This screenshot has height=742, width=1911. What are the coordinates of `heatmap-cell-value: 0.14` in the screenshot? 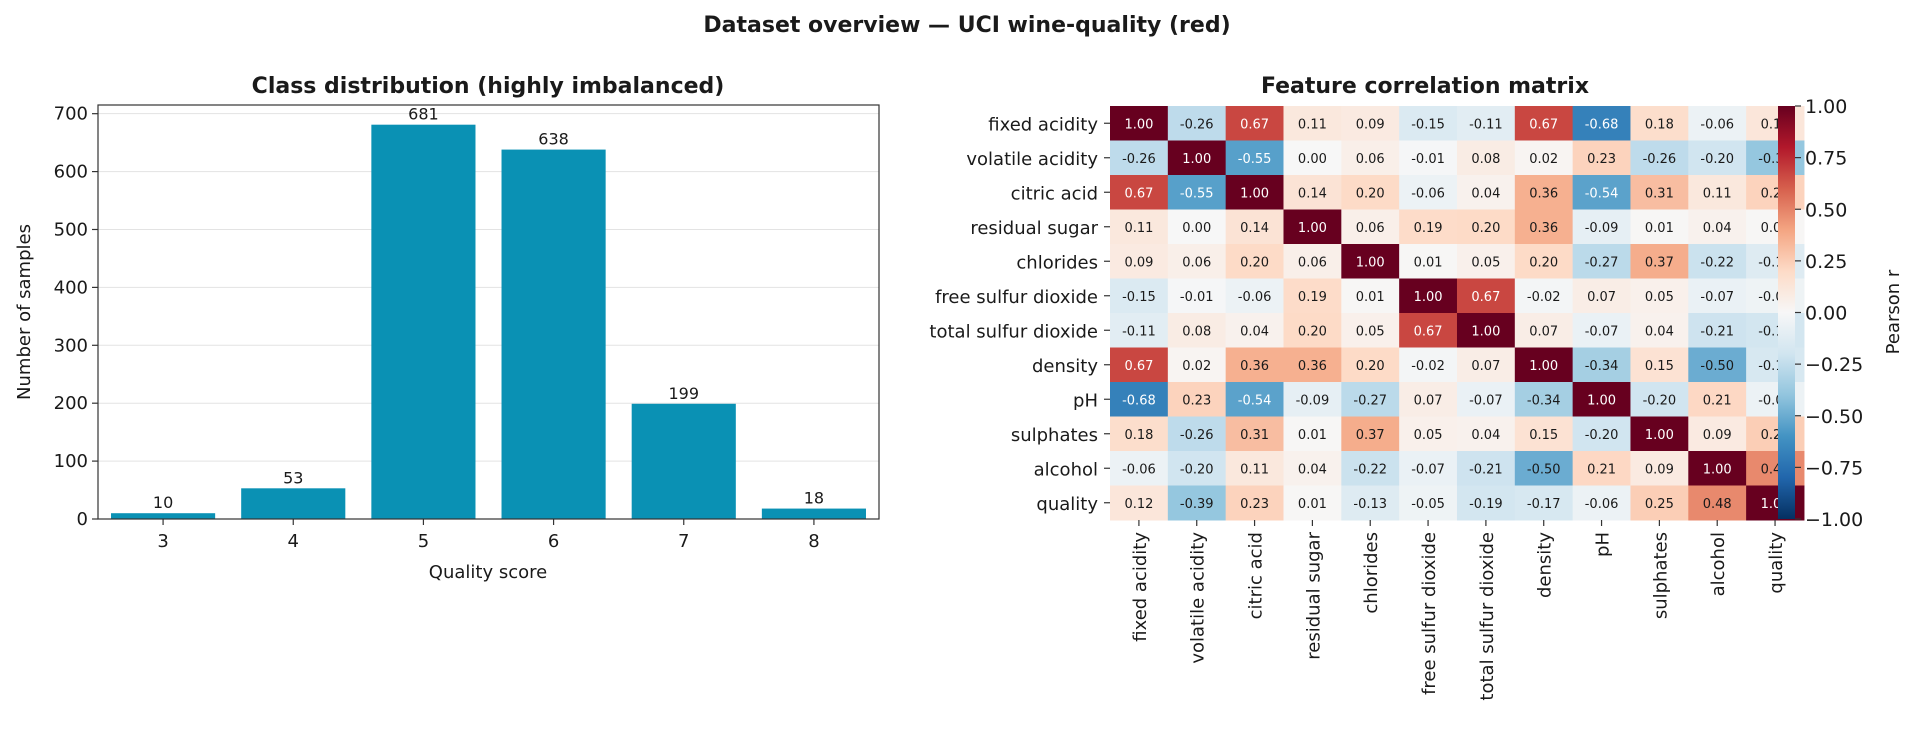 It's located at (1312, 193).